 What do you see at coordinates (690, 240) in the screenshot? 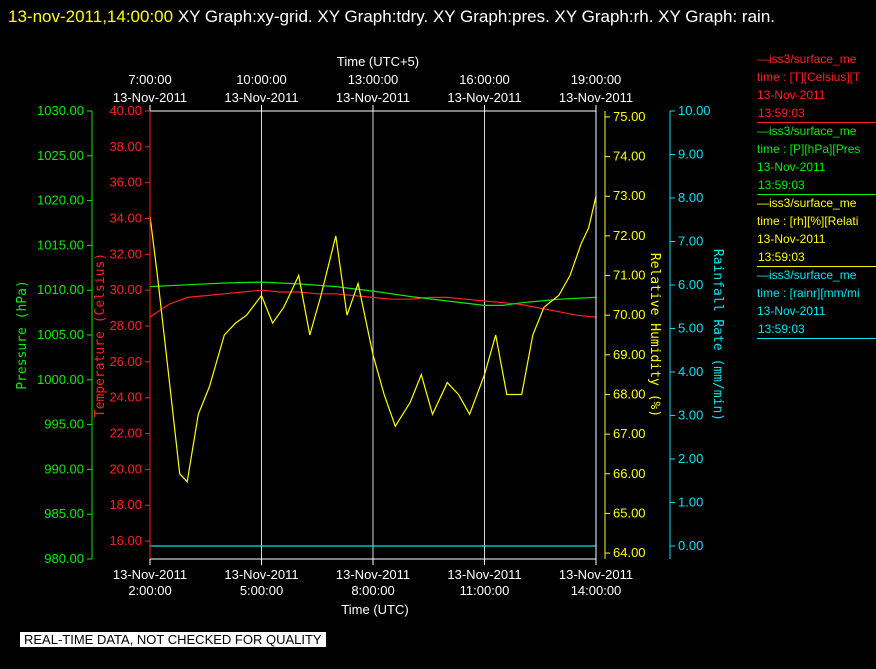
I see `rain-tick-label: 7.00` at bounding box center [690, 240].